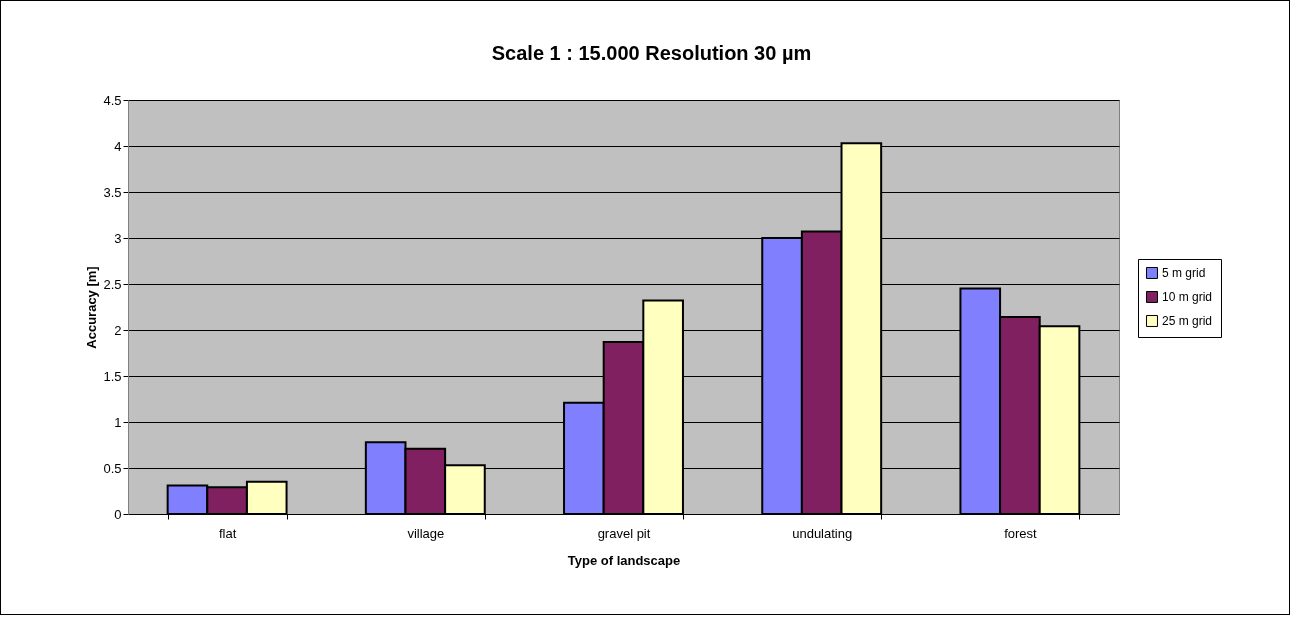 Image resolution: width=1292 pixels, height=617 pixels. I want to click on legend-label: 25 m grid, so click(1187, 321).